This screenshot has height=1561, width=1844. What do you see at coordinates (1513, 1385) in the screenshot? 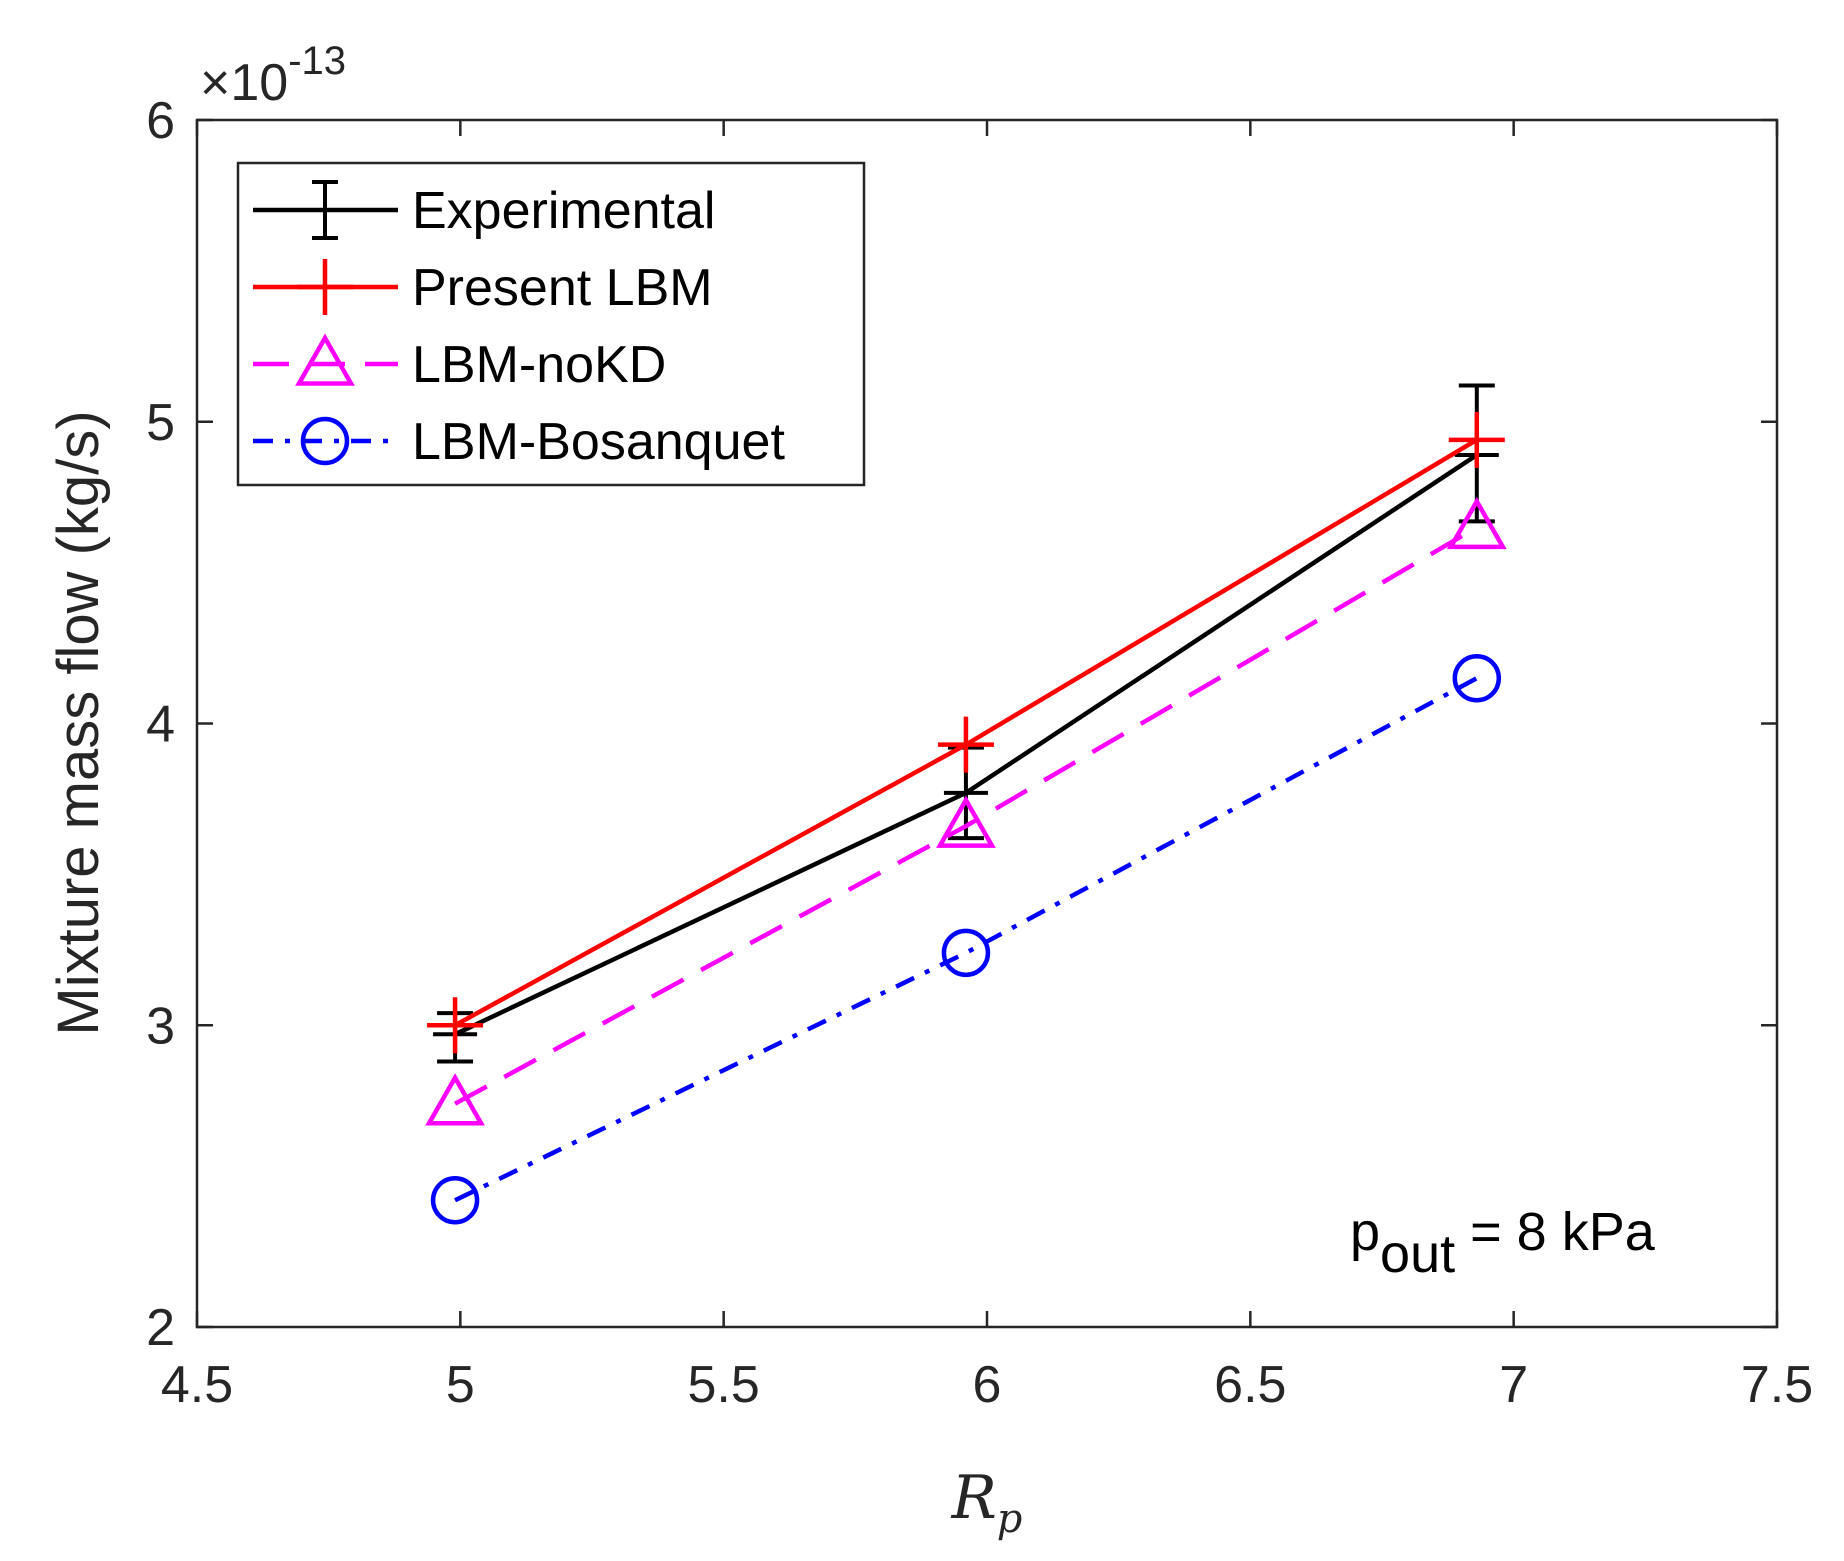
I see `x-tick-label: 7` at bounding box center [1513, 1385].